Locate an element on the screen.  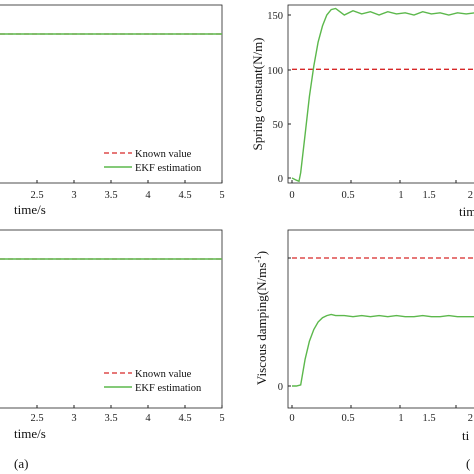
y-axis-label: Viscous damping(N/ms-1) is located at coordinates (261, 318).